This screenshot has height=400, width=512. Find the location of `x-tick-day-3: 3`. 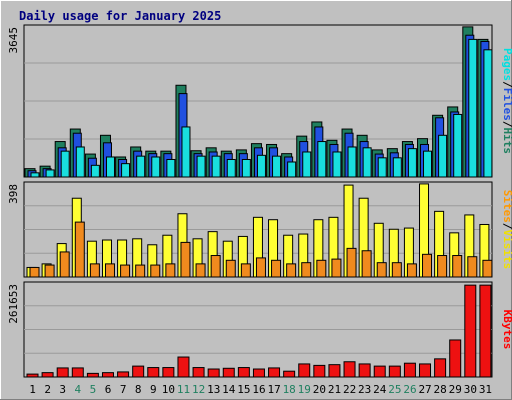

x-tick-day-3: 3 is located at coordinates (62, 389).